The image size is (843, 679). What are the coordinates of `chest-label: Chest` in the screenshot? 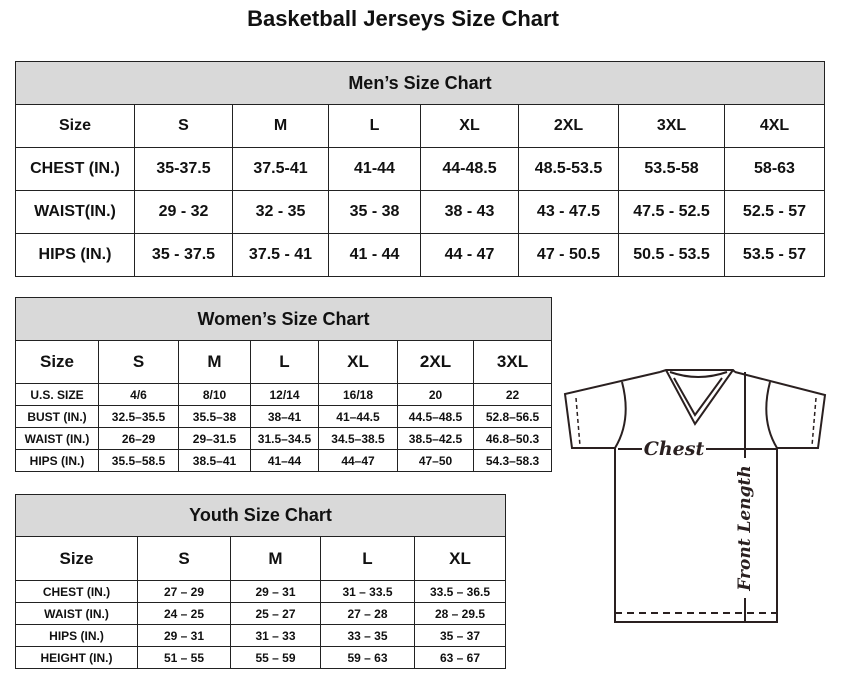 It's located at (674, 449).